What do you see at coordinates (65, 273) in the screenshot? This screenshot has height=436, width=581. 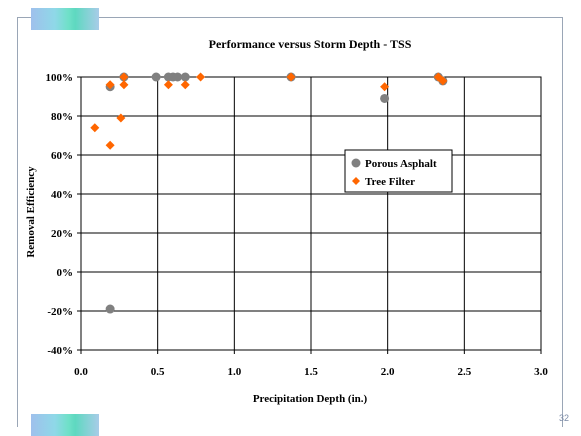 I see `y-tick-label: 0%` at bounding box center [65, 273].